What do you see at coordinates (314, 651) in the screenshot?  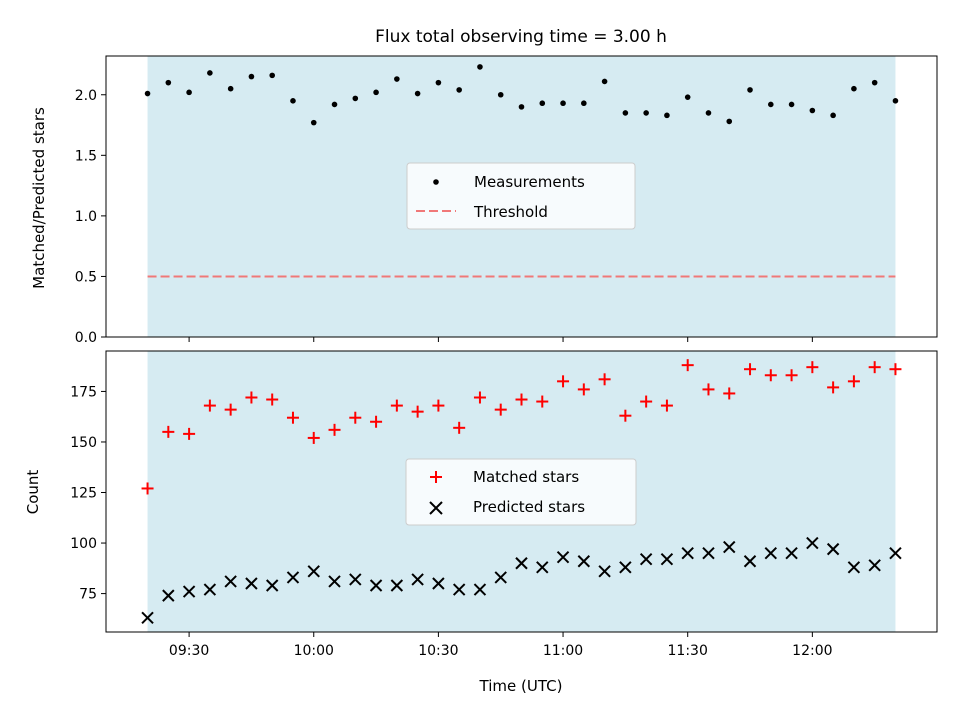 I see `x-tick-label: 10:00` at bounding box center [314, 651].